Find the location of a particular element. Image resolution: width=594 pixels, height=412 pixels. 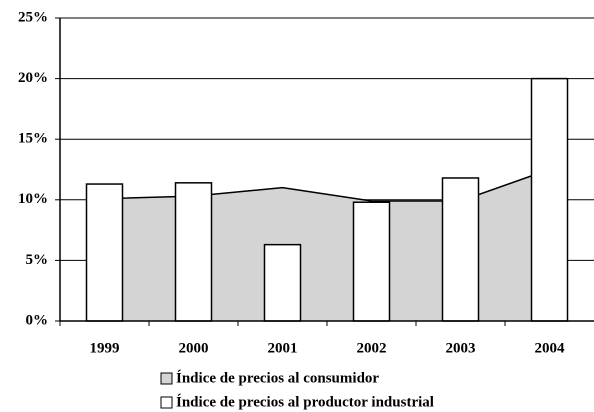

y-tick-label: 25% is located at coordinates (33, 17).